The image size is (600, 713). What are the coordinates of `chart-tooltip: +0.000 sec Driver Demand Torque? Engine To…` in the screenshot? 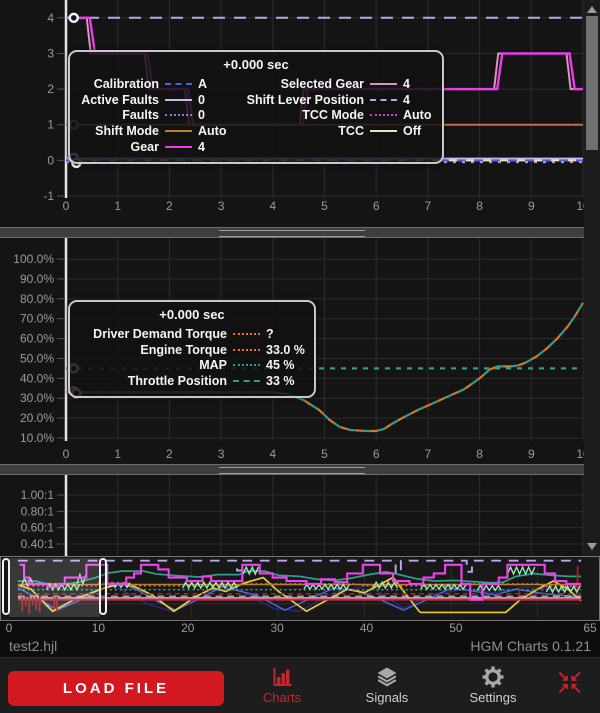 It's located at (192, 349).